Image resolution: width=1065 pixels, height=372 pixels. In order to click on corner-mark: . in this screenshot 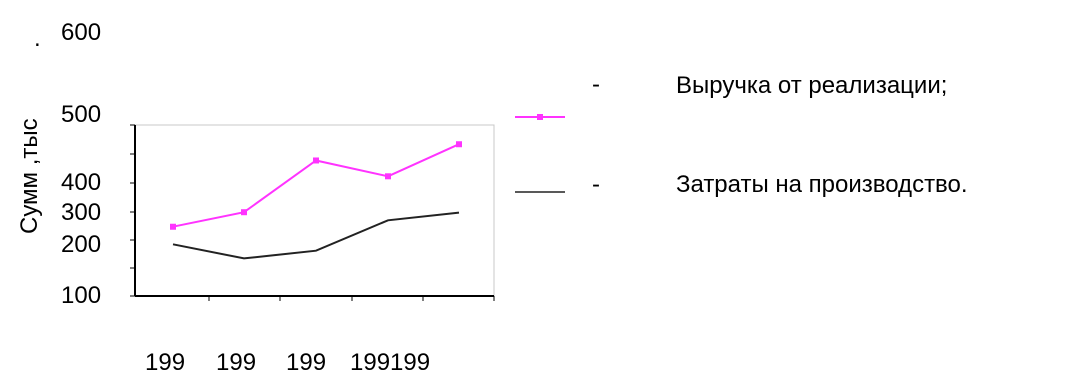, I will do `click(37, 38)`.